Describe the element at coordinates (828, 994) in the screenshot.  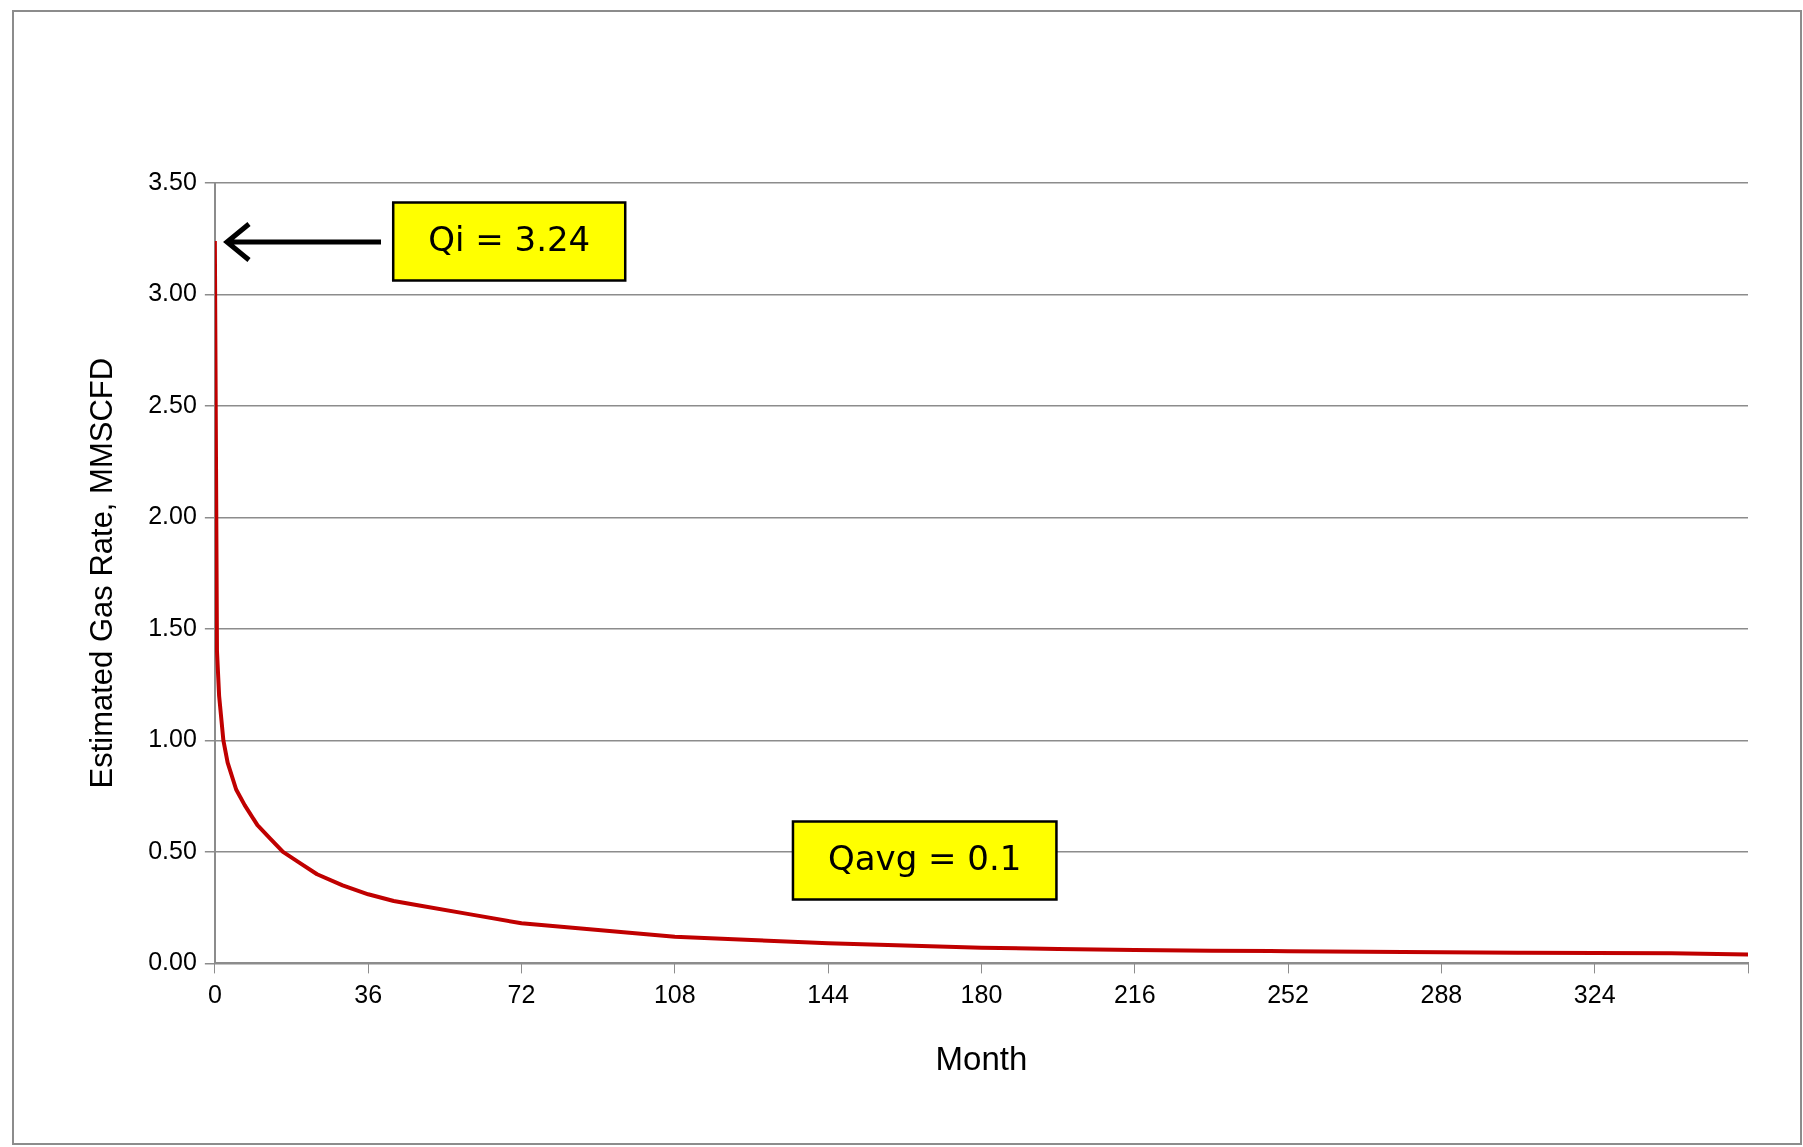
I see `x-tick-label: 144` at that location.